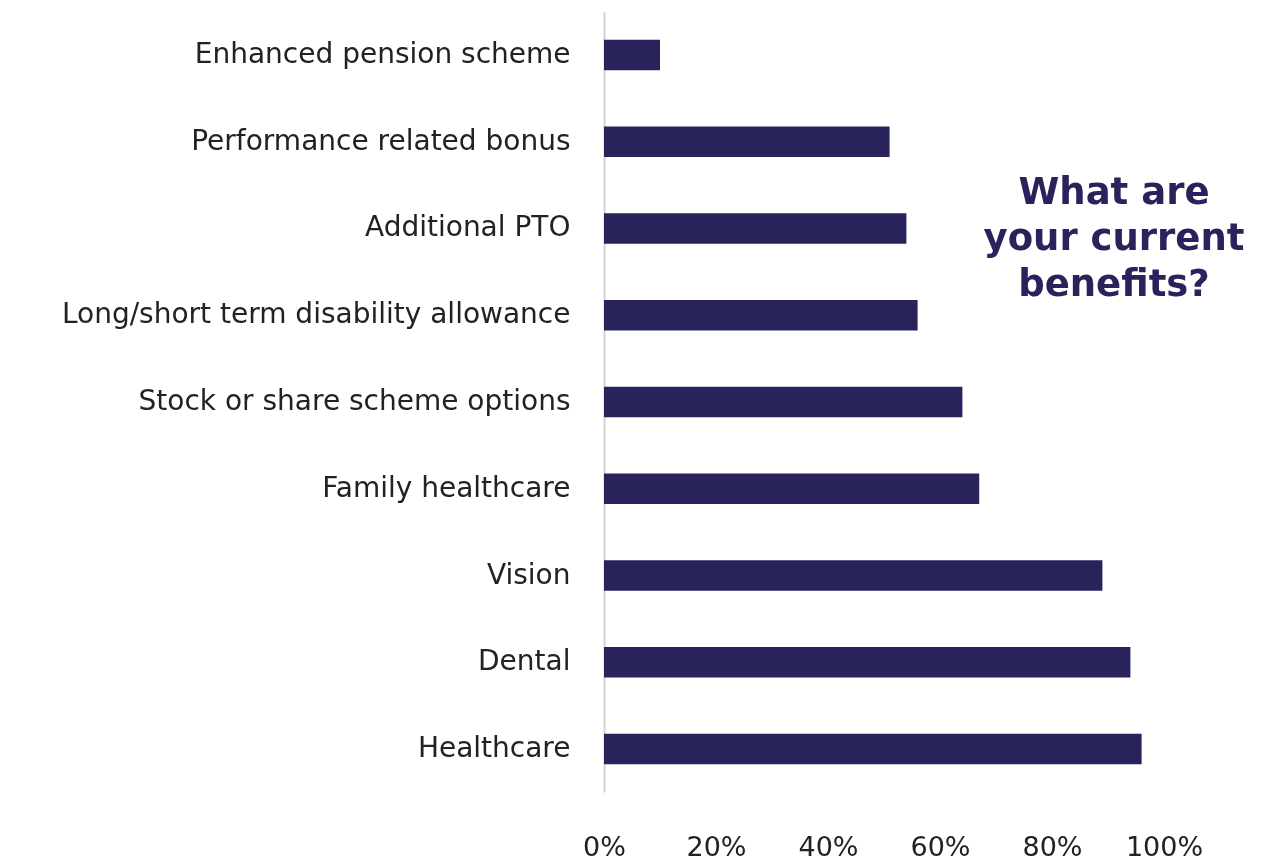  What do you see at coordinates (446, 487) in the screenshot?
I see `y-tick-label: Family healthcare` at bounding box center [446, 487].